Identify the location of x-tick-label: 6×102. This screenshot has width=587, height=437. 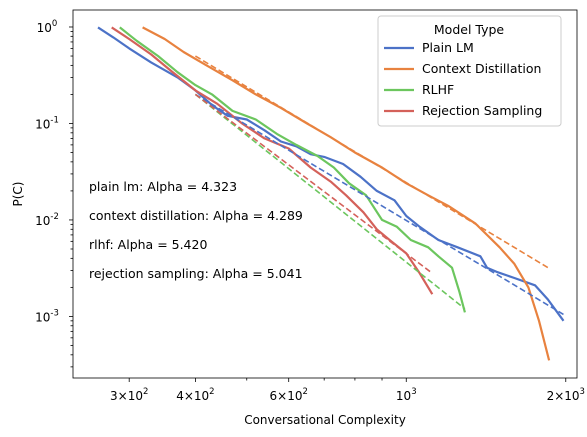
(289, 395).